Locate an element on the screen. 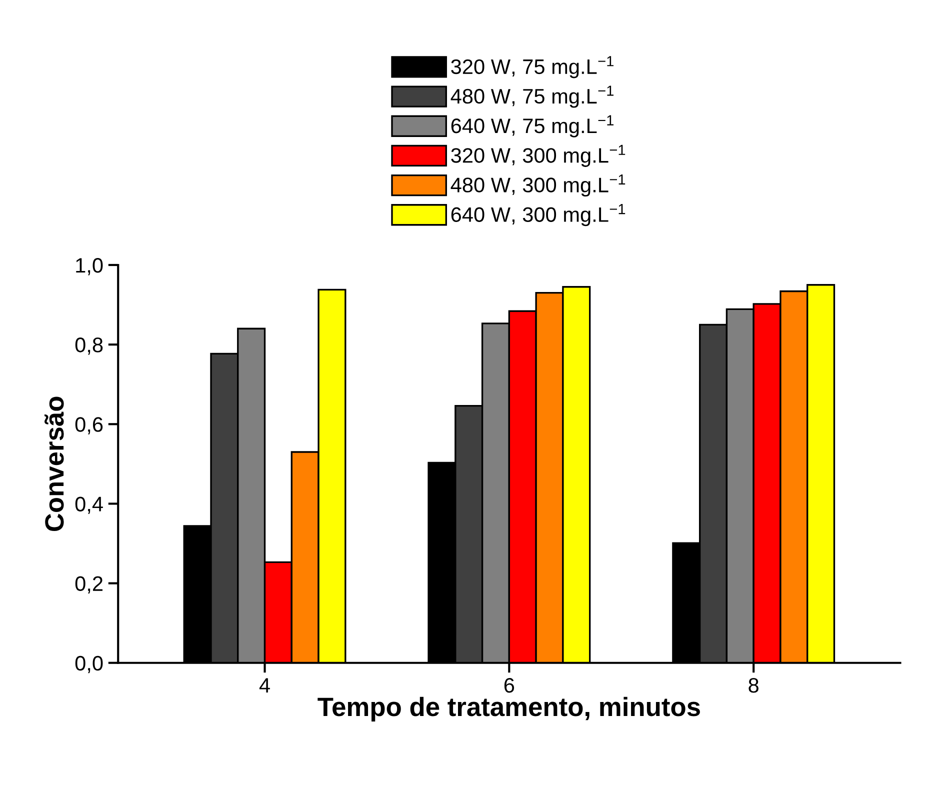 The width and height of the screenshot is (930, 791). legend-label: 320 W, 75 mg.L$^{−1}$ is located at coordinates (532, 67).